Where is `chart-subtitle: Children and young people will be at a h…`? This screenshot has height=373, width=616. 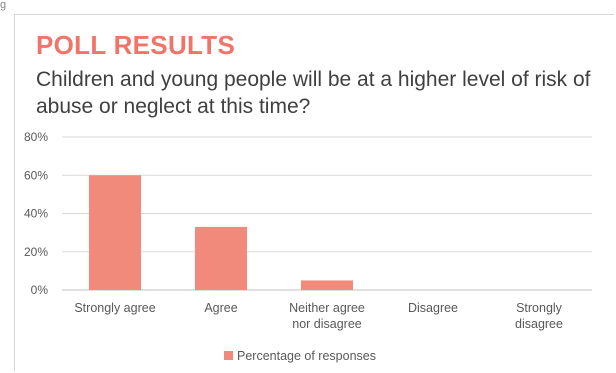
chart-subtitle: Children and young people will be at a h… is located at coordinates (313, 93).